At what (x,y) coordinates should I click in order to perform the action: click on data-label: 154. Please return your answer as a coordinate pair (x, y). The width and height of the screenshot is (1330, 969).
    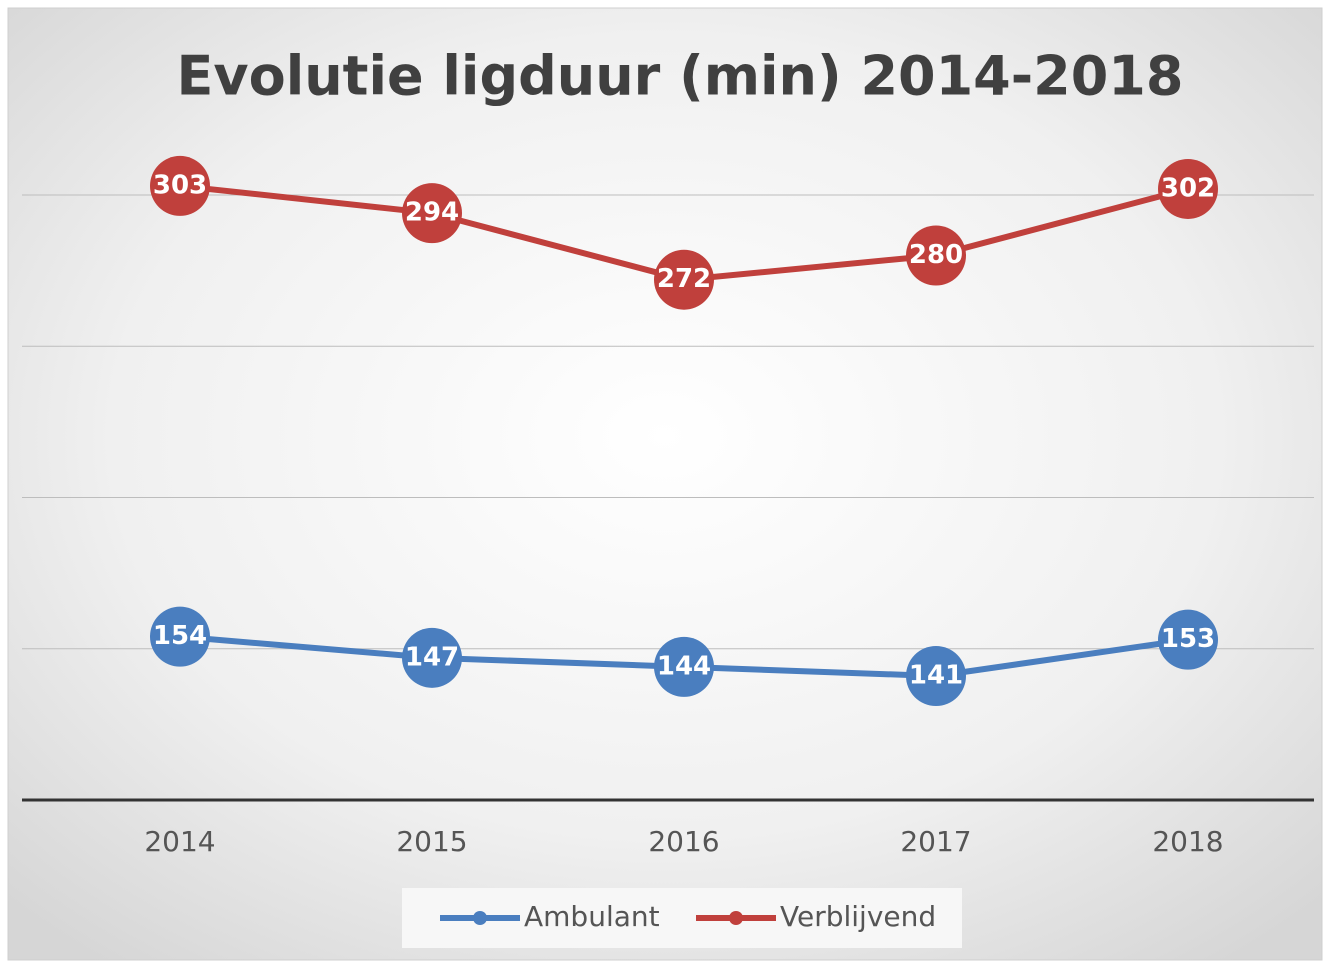
    Looking at the image, I should click on (180, 636).